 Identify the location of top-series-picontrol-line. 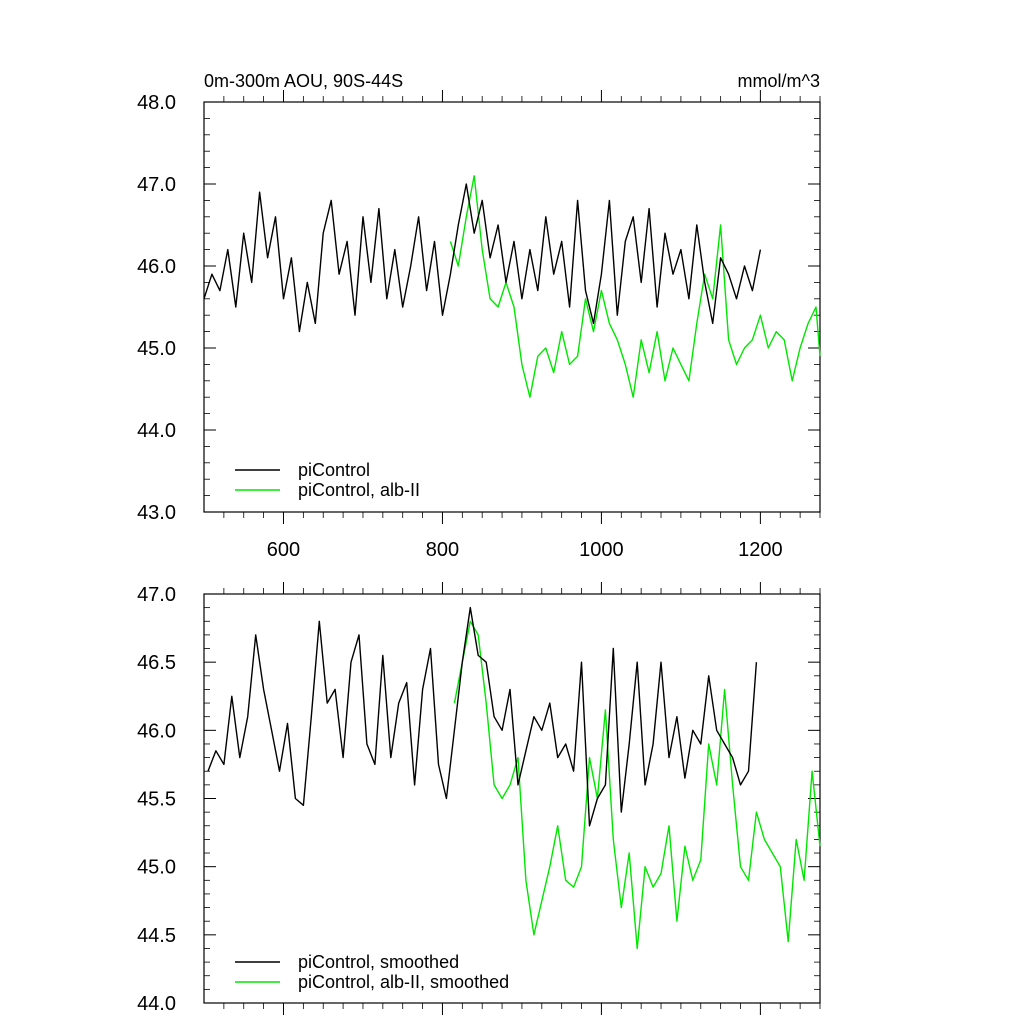
(482, 258).